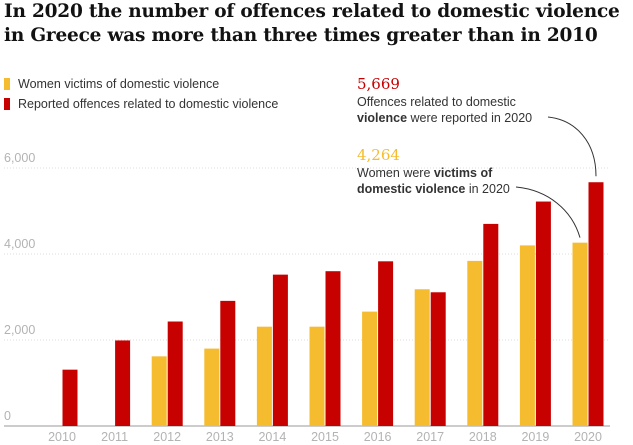  I want to click on x-tick-label-2020: 2020, so click(588, 437).